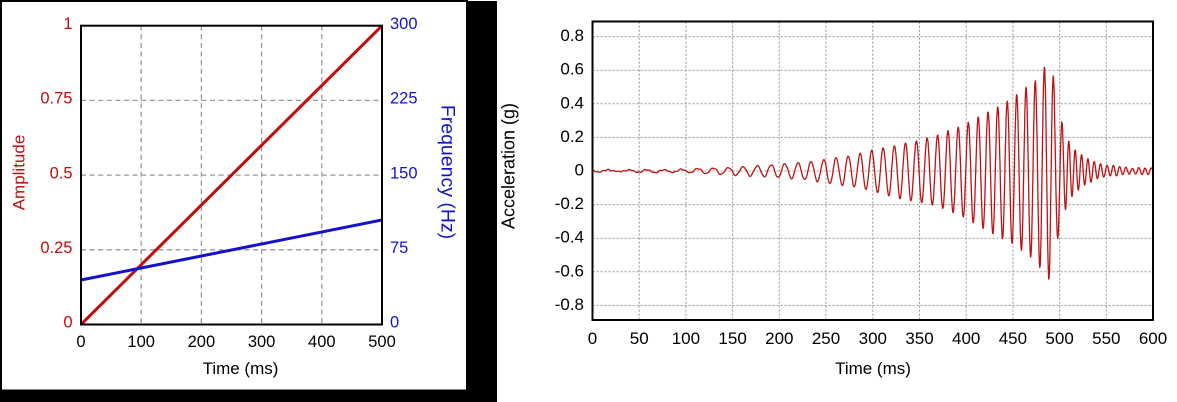 Image resolution: width=1177 pixels, height=402 pixels. I want to click on svg-text: 75, so click(399, 248).